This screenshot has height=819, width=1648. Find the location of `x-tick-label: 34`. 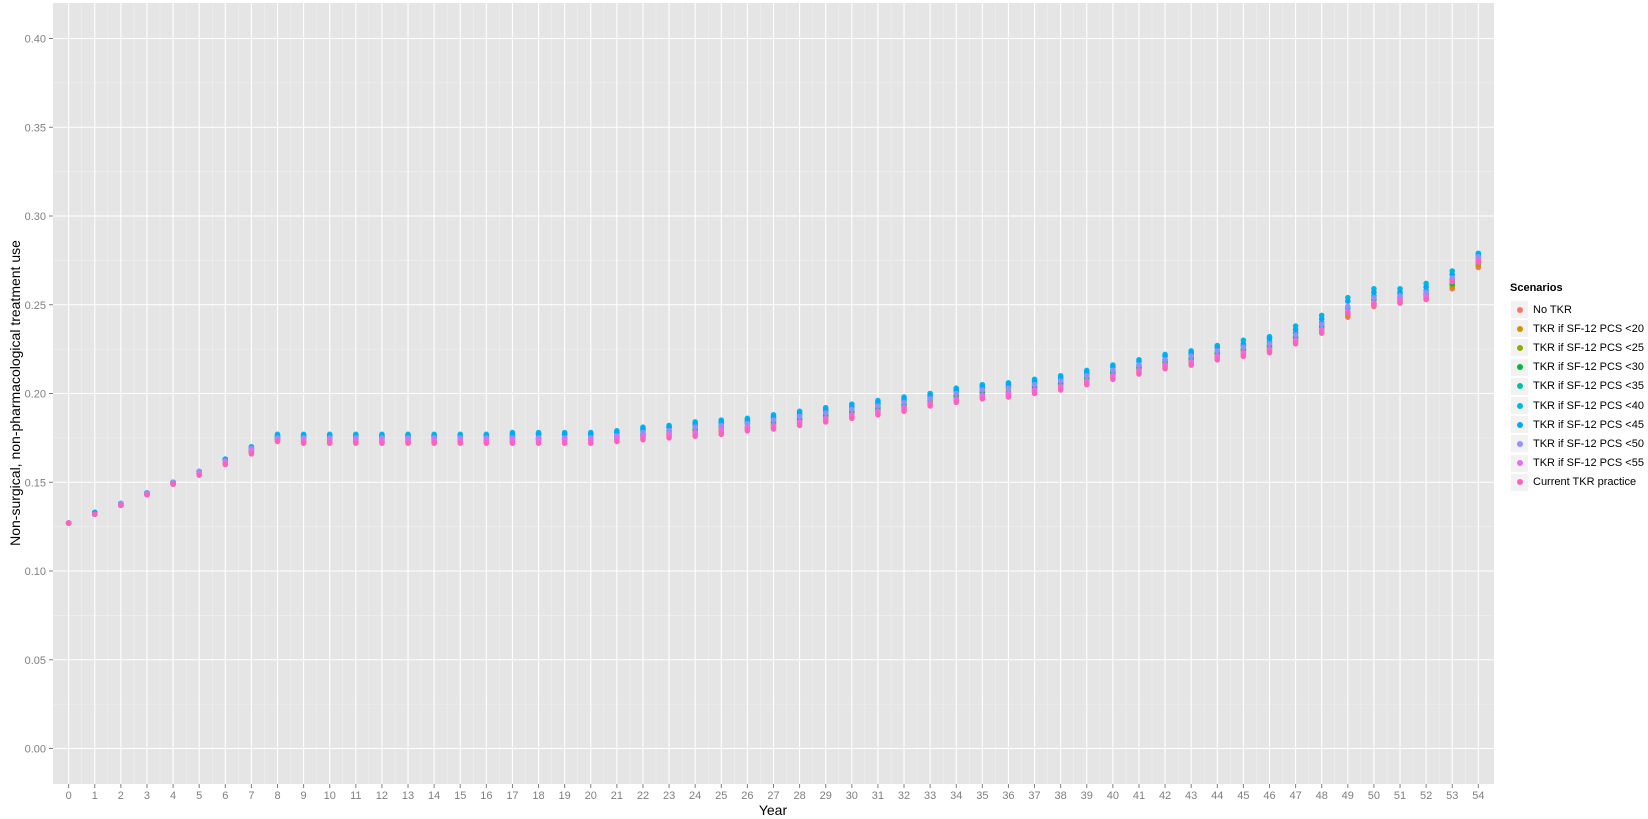

x-tick-label: 34 is located at coordinates (956, 796).